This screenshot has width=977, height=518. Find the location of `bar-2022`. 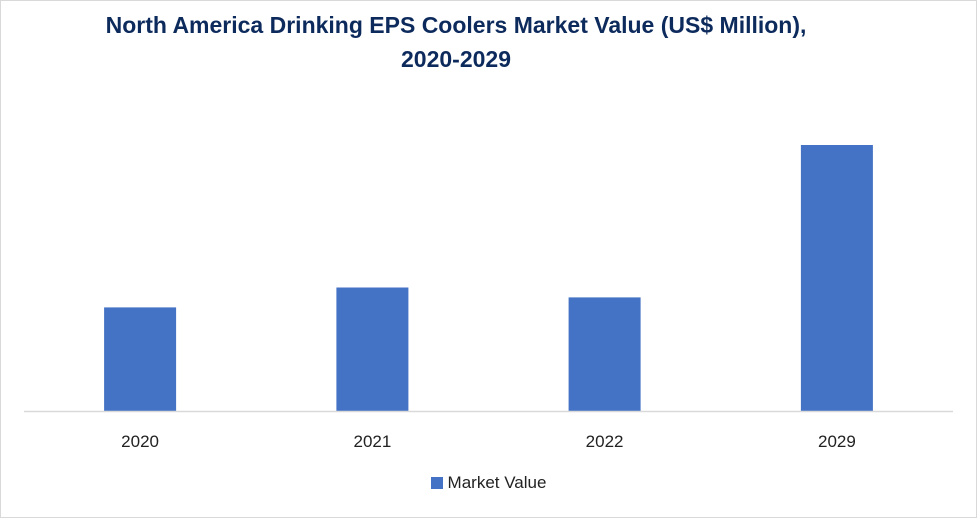

bar-2022 is located at coordinates (604, 354).